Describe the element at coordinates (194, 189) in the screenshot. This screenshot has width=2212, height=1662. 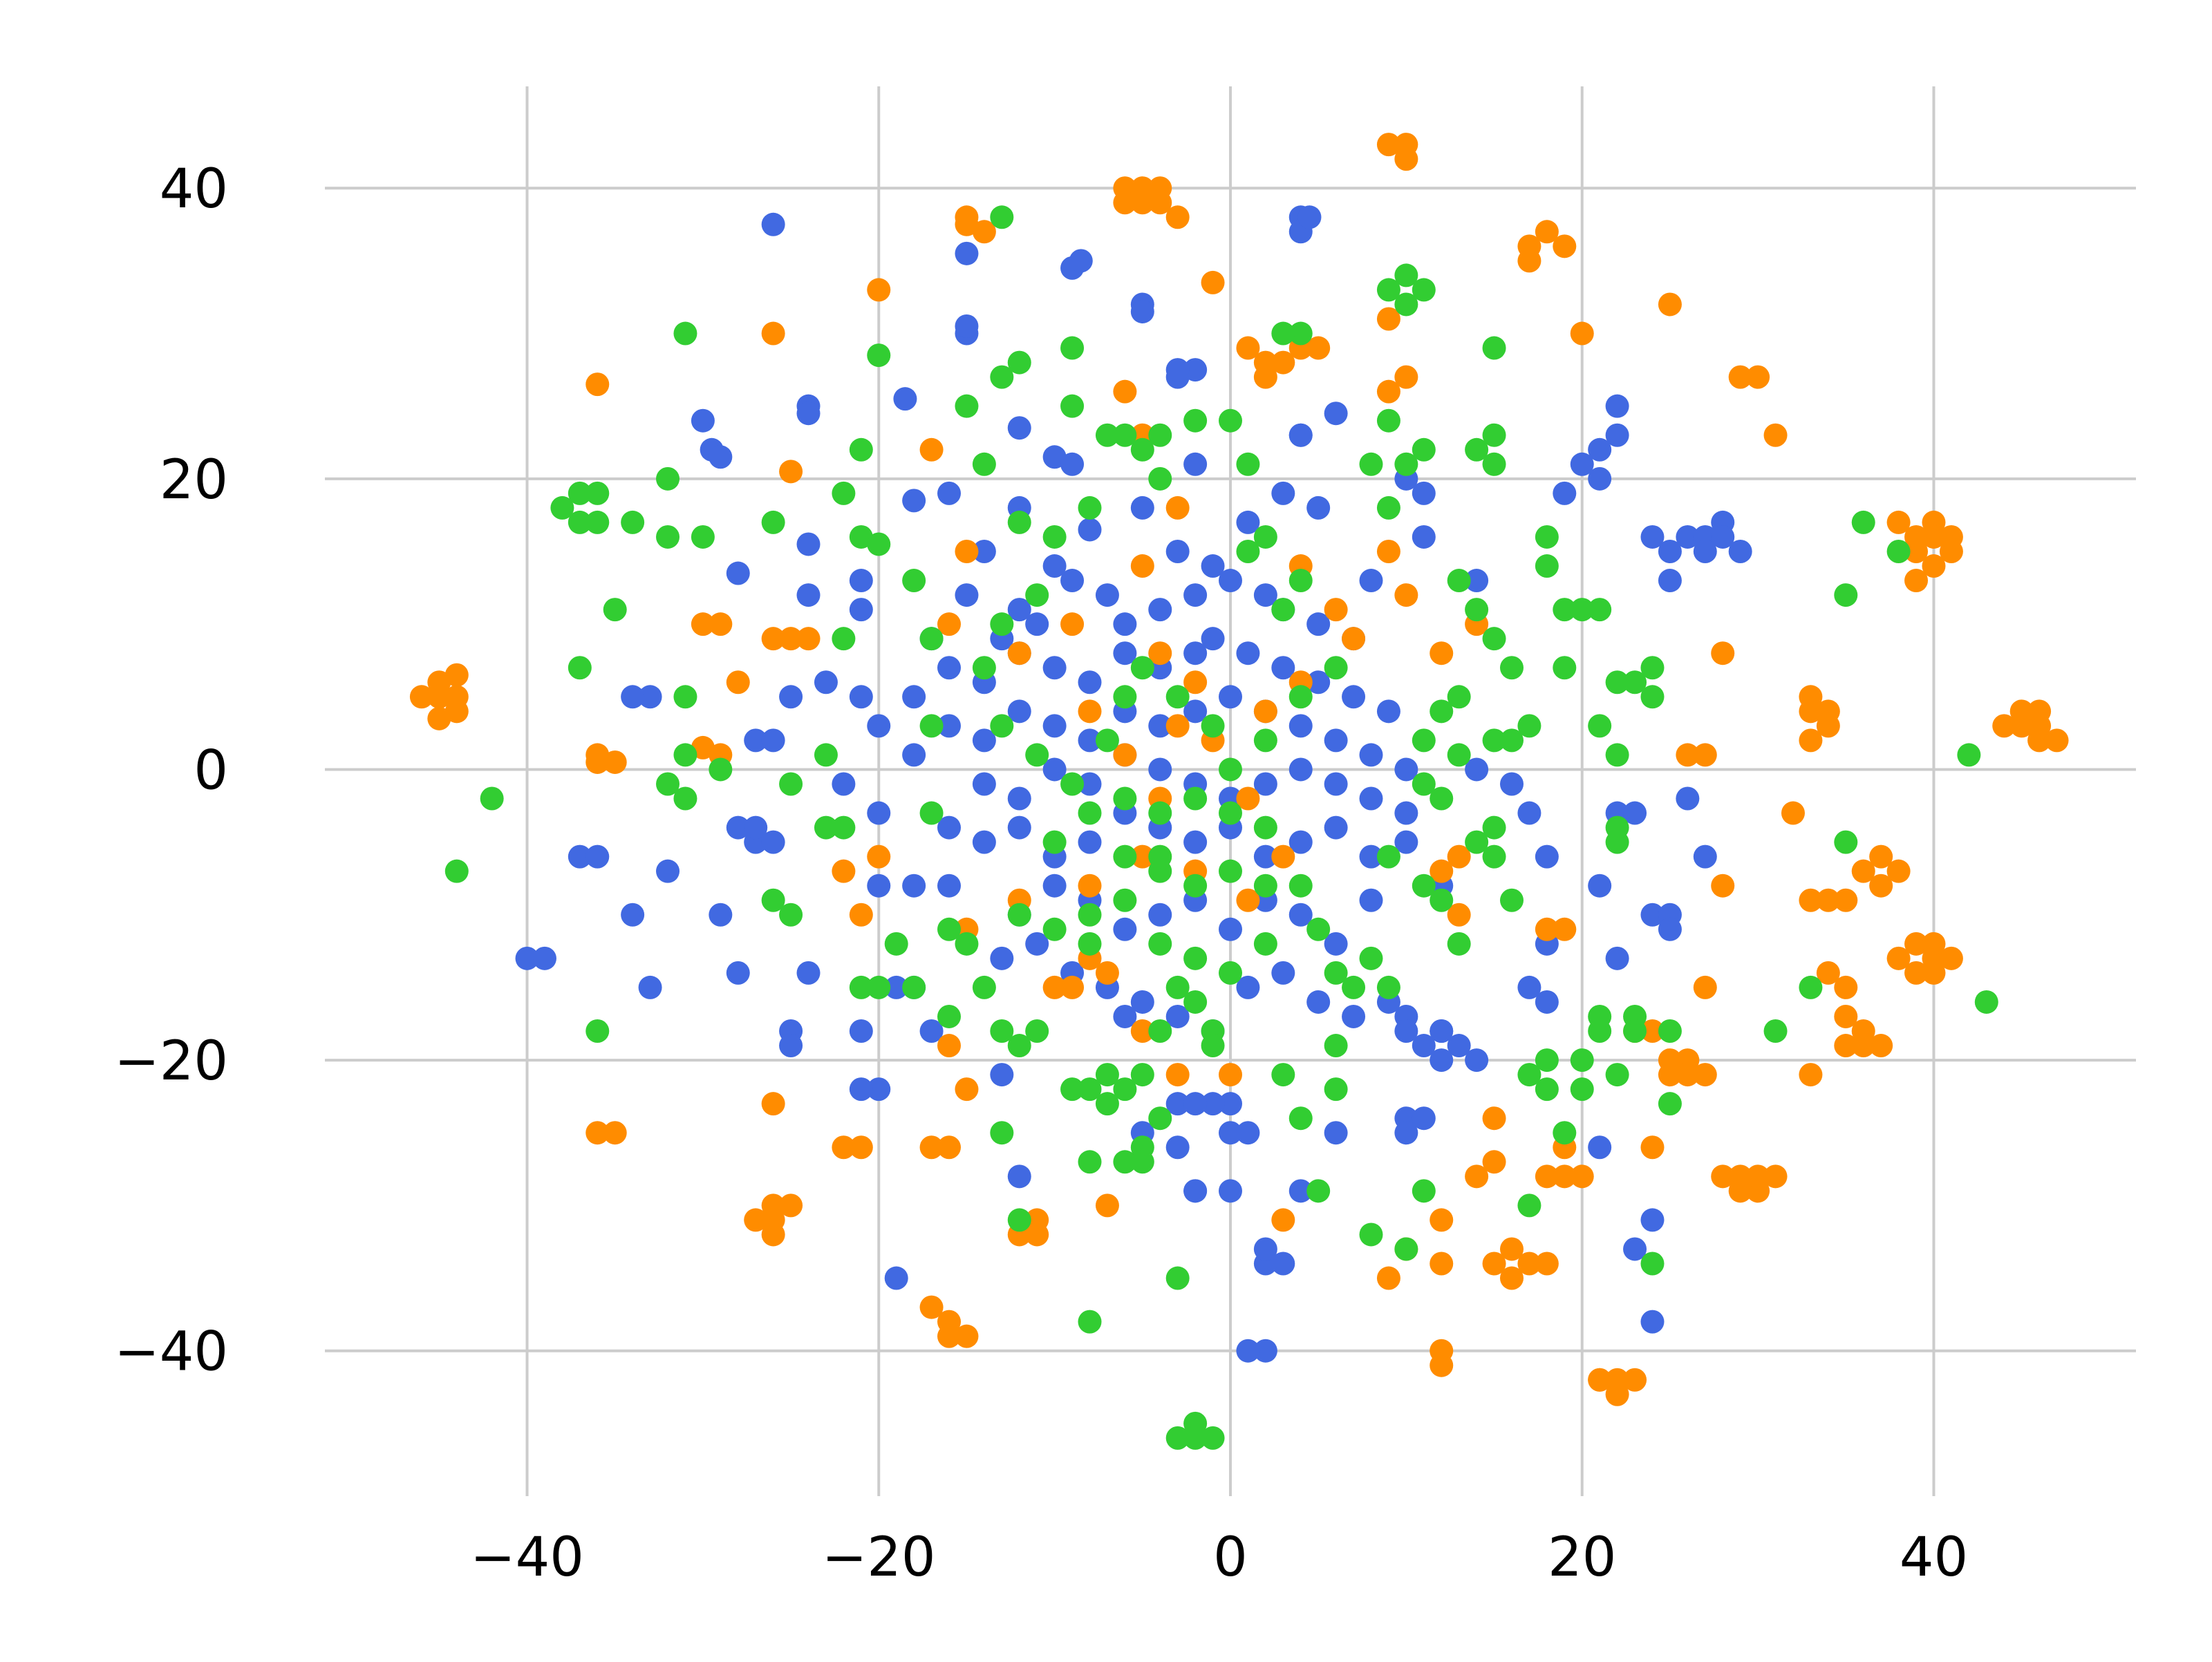
I see `y-tick-label: 40` at that location.